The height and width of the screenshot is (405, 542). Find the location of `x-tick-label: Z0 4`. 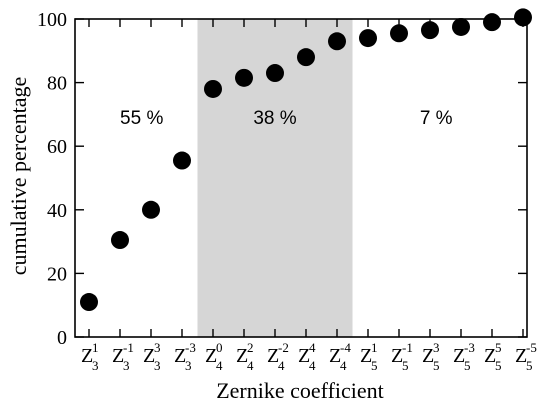

x-tick-label: Z0 4 is located at coordinates (214, 356).